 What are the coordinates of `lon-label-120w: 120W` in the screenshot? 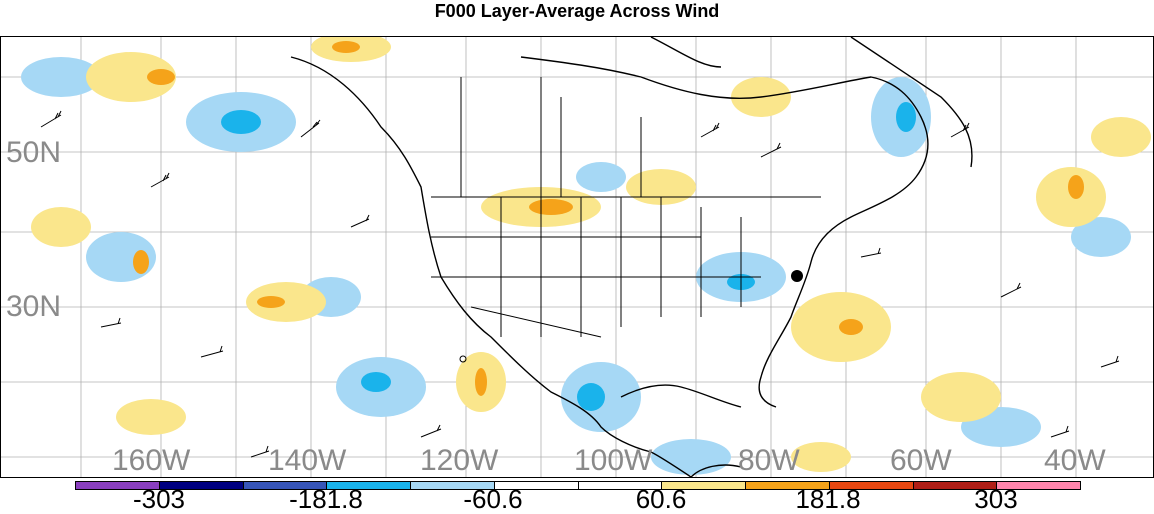 It's located at (459, 460).